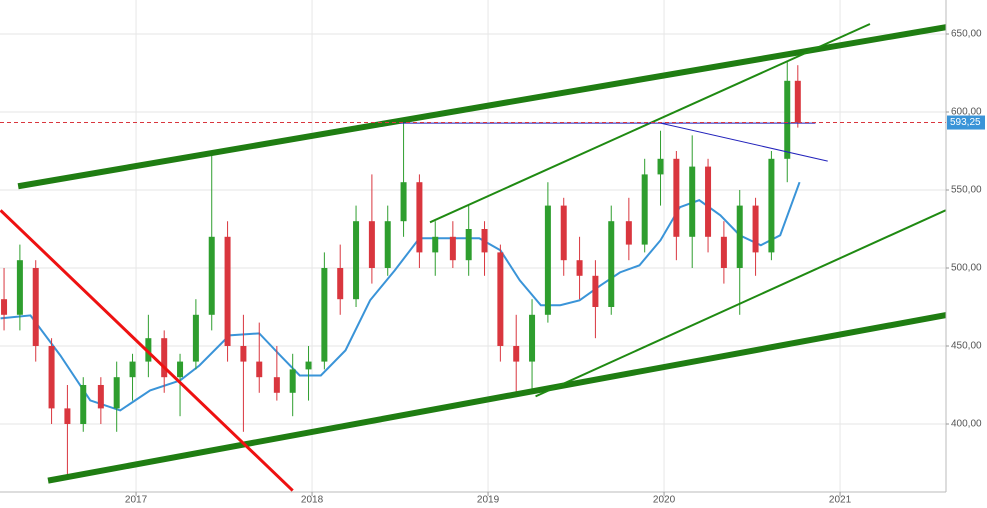  What do you see at coordinates (840, 500) in the screenshot?
I see `x-tick-label: 2021` at bounding box center [840, 500].